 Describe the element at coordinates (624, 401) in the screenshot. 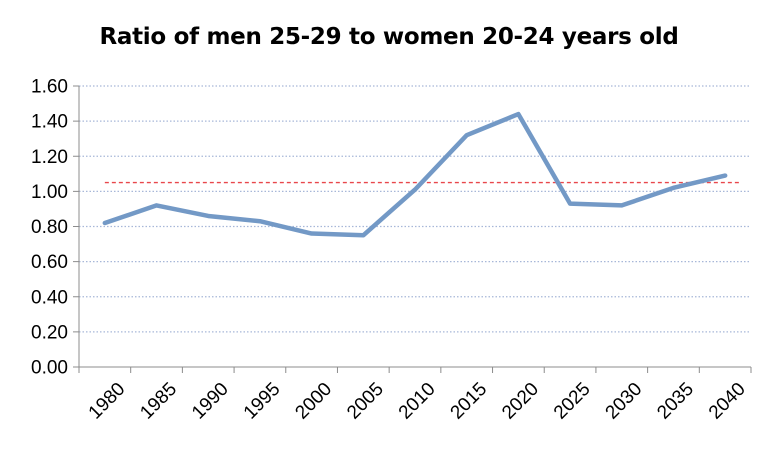

I see `x-tick-label: 2030` at that location.